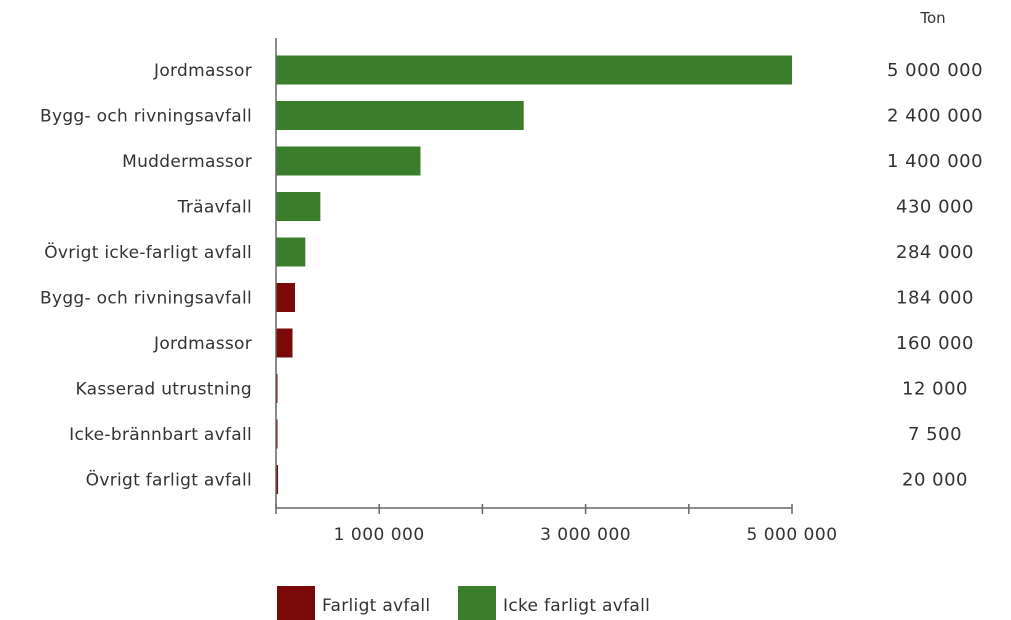  I want to click on category-label-6: Jordmassor, so click(202, 344).